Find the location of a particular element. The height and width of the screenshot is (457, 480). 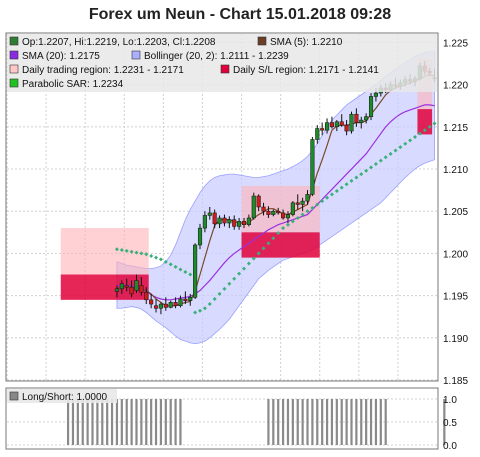

long-short-axis: 0.0 0.5 1.0 is located at coordinates (450, 423).